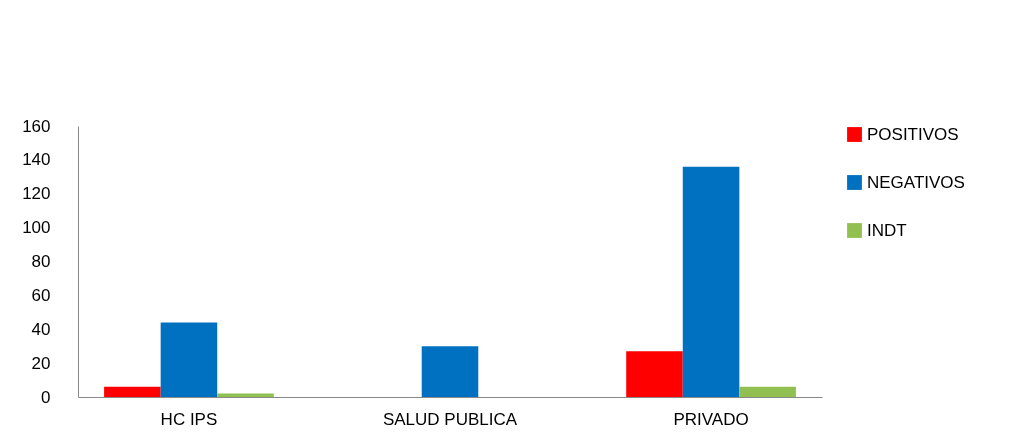 The height and width of the screenshot is (448, 1021). Describe the element at coordinates (36, 126) in the screenshot. I see `y-tick-label: 160` at that location.